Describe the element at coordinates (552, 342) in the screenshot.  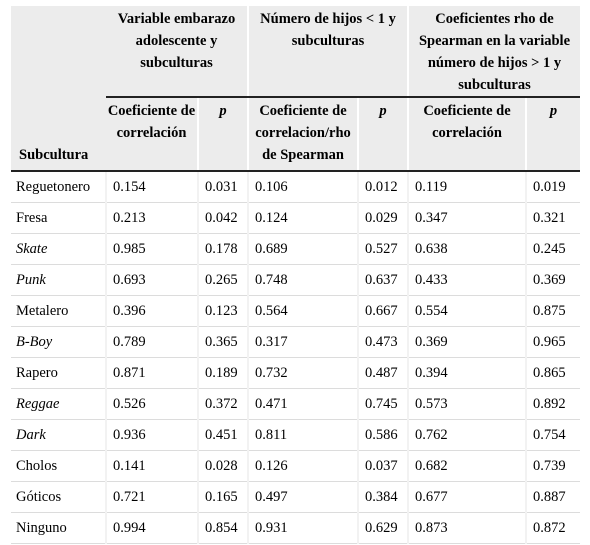
I see `cell-p-hijos-mayor: 0.965` at that location.